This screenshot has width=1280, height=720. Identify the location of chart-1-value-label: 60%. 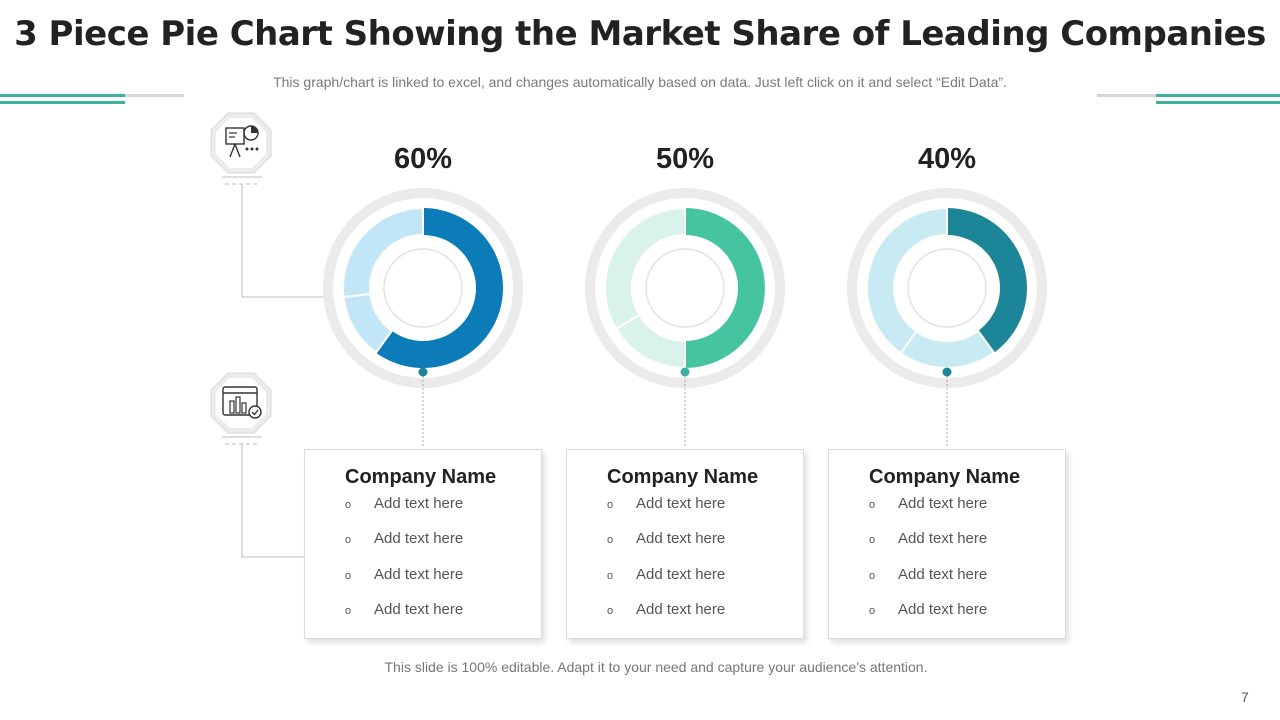
(423, 159).